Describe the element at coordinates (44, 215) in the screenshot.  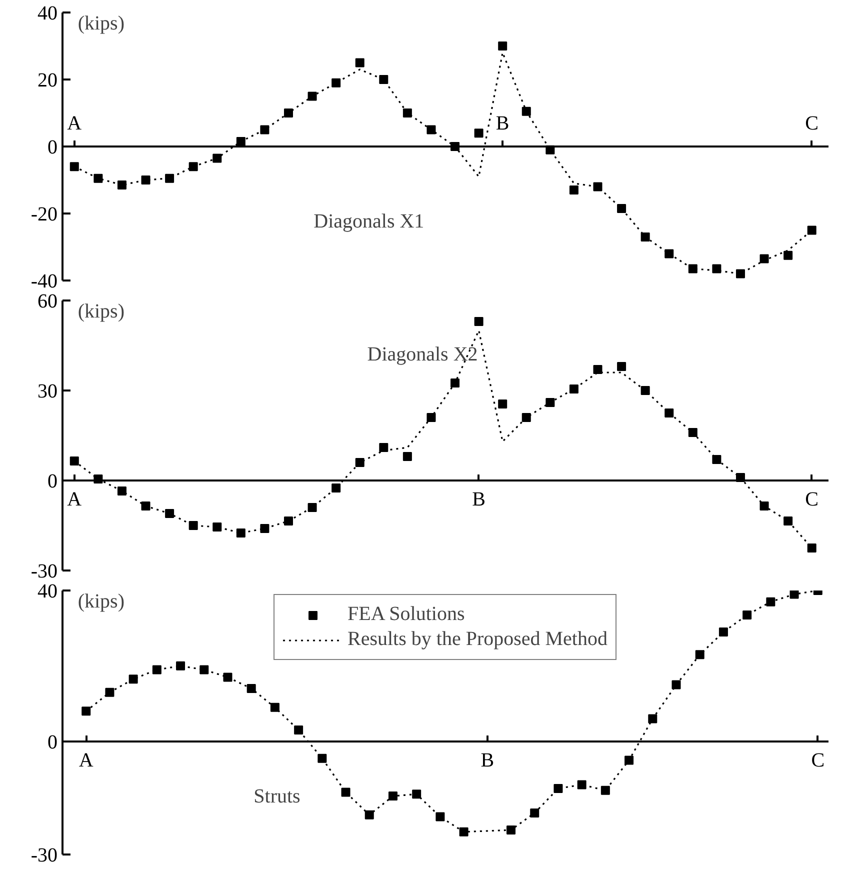
I see `y-tick-label: -20` at that location.